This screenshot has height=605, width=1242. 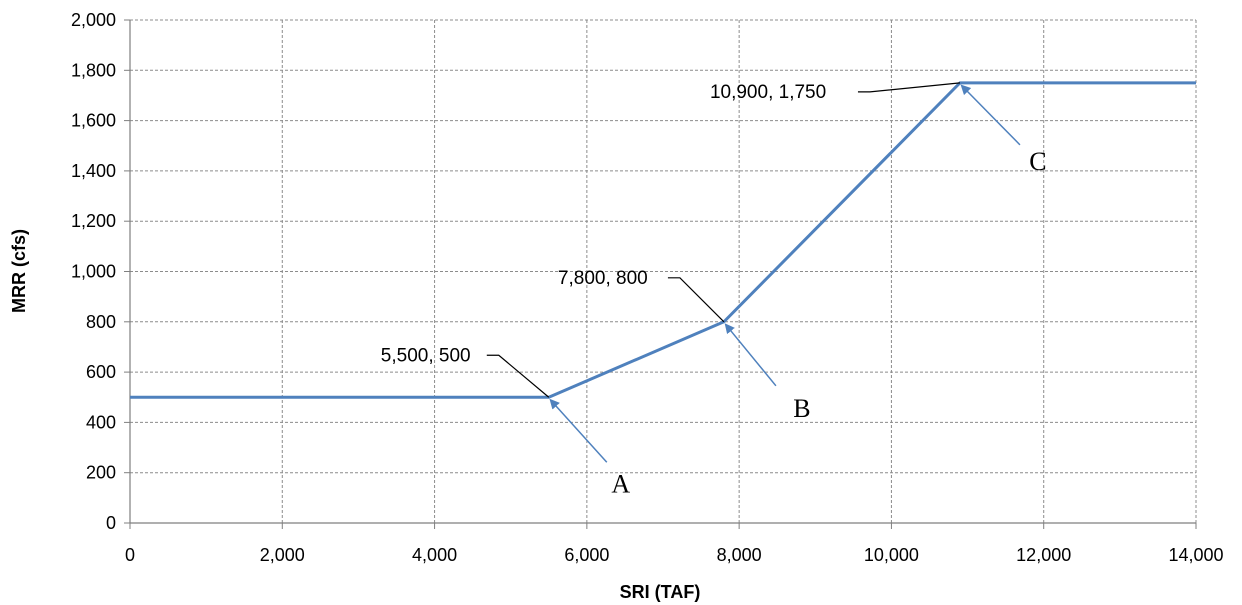 What do you see at coordinates (603, 278) in the screenshot?
I see `callout-label: 7,800, 800` at bounding box center [603, 278].